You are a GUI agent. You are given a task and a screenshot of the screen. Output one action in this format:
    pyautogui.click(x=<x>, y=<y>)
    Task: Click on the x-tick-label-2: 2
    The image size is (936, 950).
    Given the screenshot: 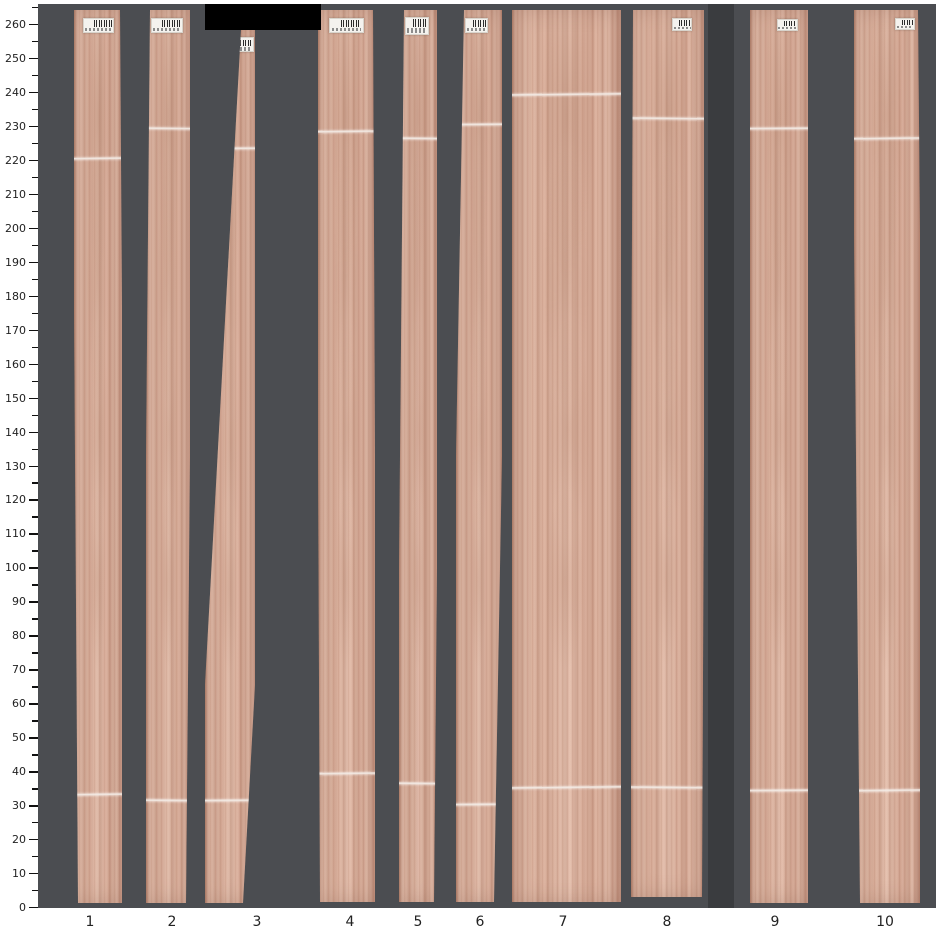 What is the action you would take?
    pyautogui.click(x=172, y=922)
    